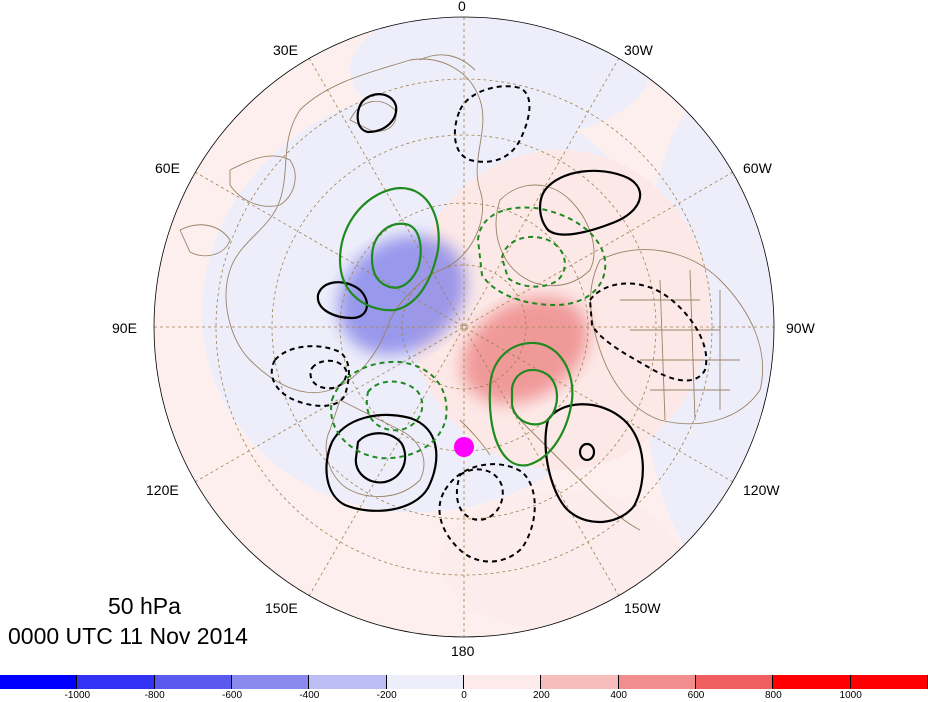 The image size is (928, 702). I want to click on colorbar-tick-label: 600, so click(696, 695).